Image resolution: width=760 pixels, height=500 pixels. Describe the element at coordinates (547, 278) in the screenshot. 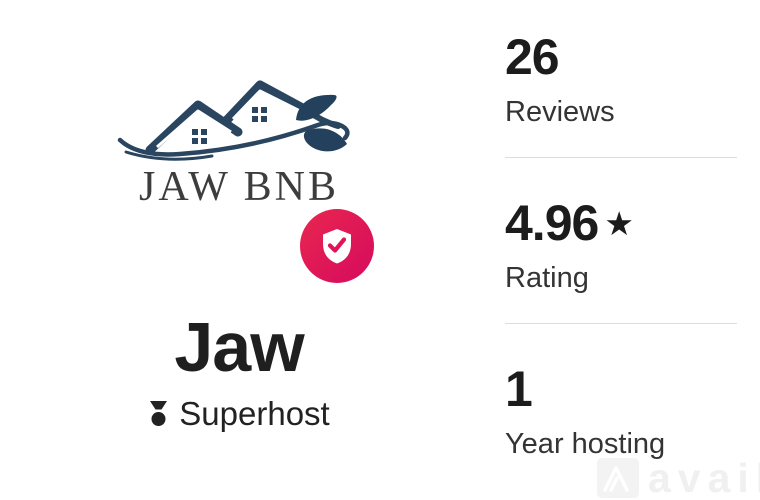

I see `stat-label: Rating` at that location.